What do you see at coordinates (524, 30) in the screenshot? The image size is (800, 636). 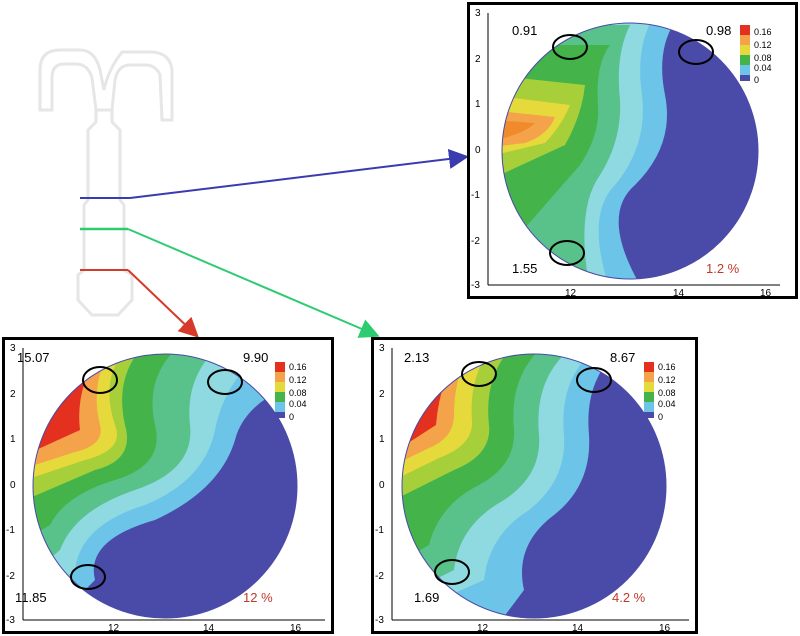 I see `marker-value: 0.91` at bounding box center [524, 30].